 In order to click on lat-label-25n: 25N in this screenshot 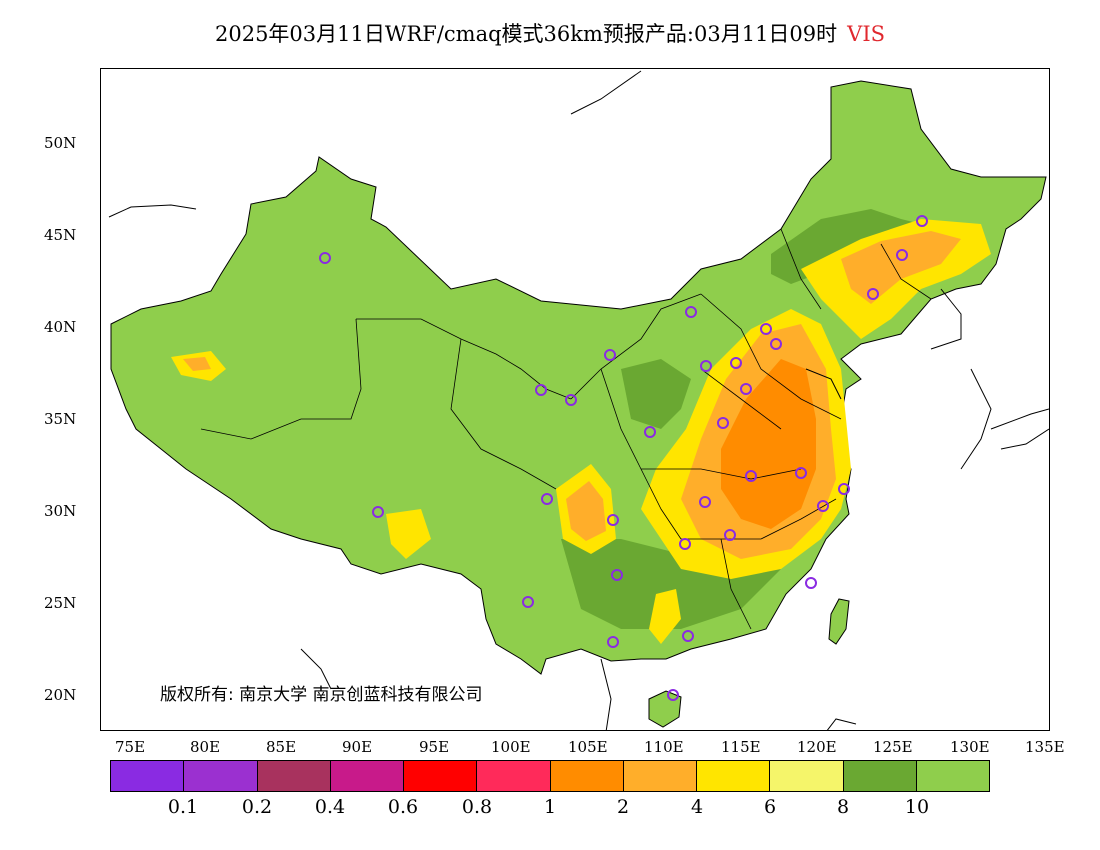, I will do `click(60, 603)`.